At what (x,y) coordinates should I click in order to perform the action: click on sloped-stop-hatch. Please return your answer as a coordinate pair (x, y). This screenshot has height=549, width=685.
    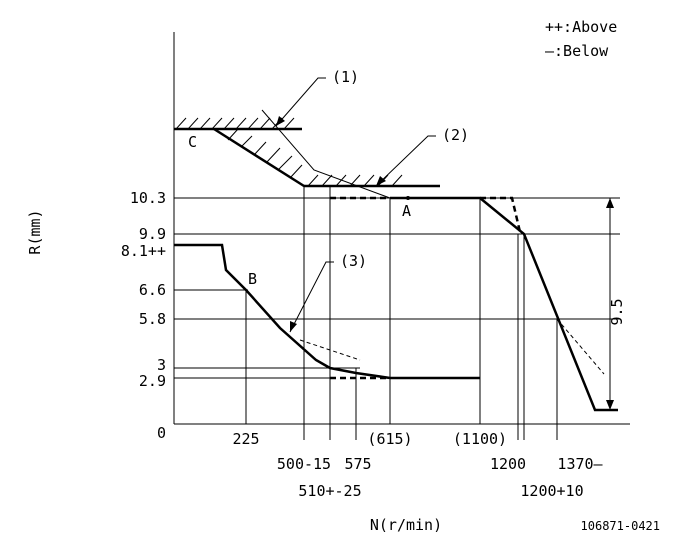
    Looking at the image, I should click on (259, 157).